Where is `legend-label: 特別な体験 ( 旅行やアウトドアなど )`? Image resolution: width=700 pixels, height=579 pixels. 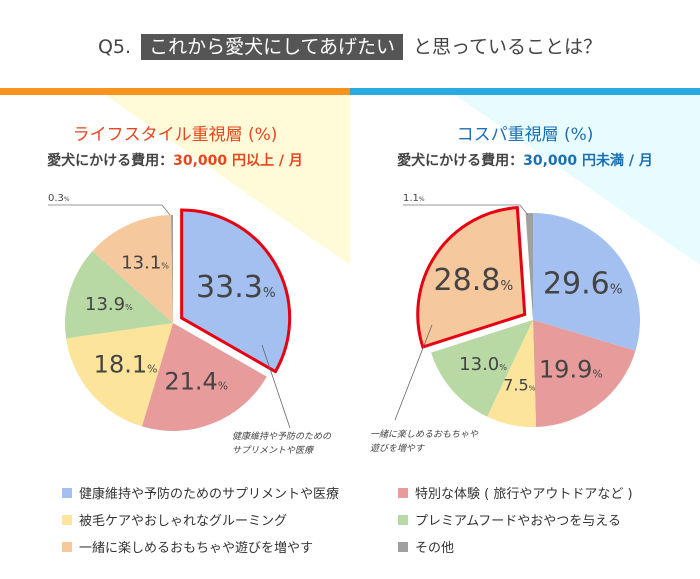 legend-label: 特別な体験 ( 旅行やアウトドアなど ) is located at coordinates (524, 494).